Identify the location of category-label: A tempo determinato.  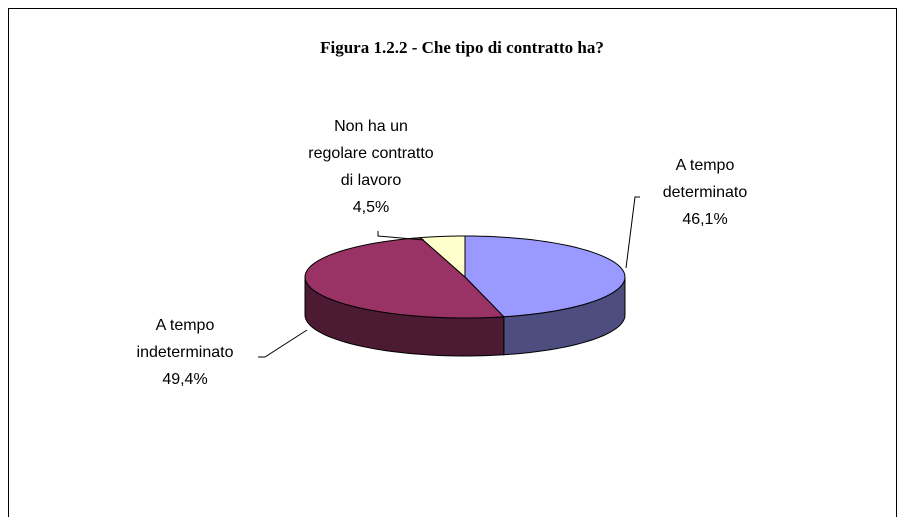
(705, 179).